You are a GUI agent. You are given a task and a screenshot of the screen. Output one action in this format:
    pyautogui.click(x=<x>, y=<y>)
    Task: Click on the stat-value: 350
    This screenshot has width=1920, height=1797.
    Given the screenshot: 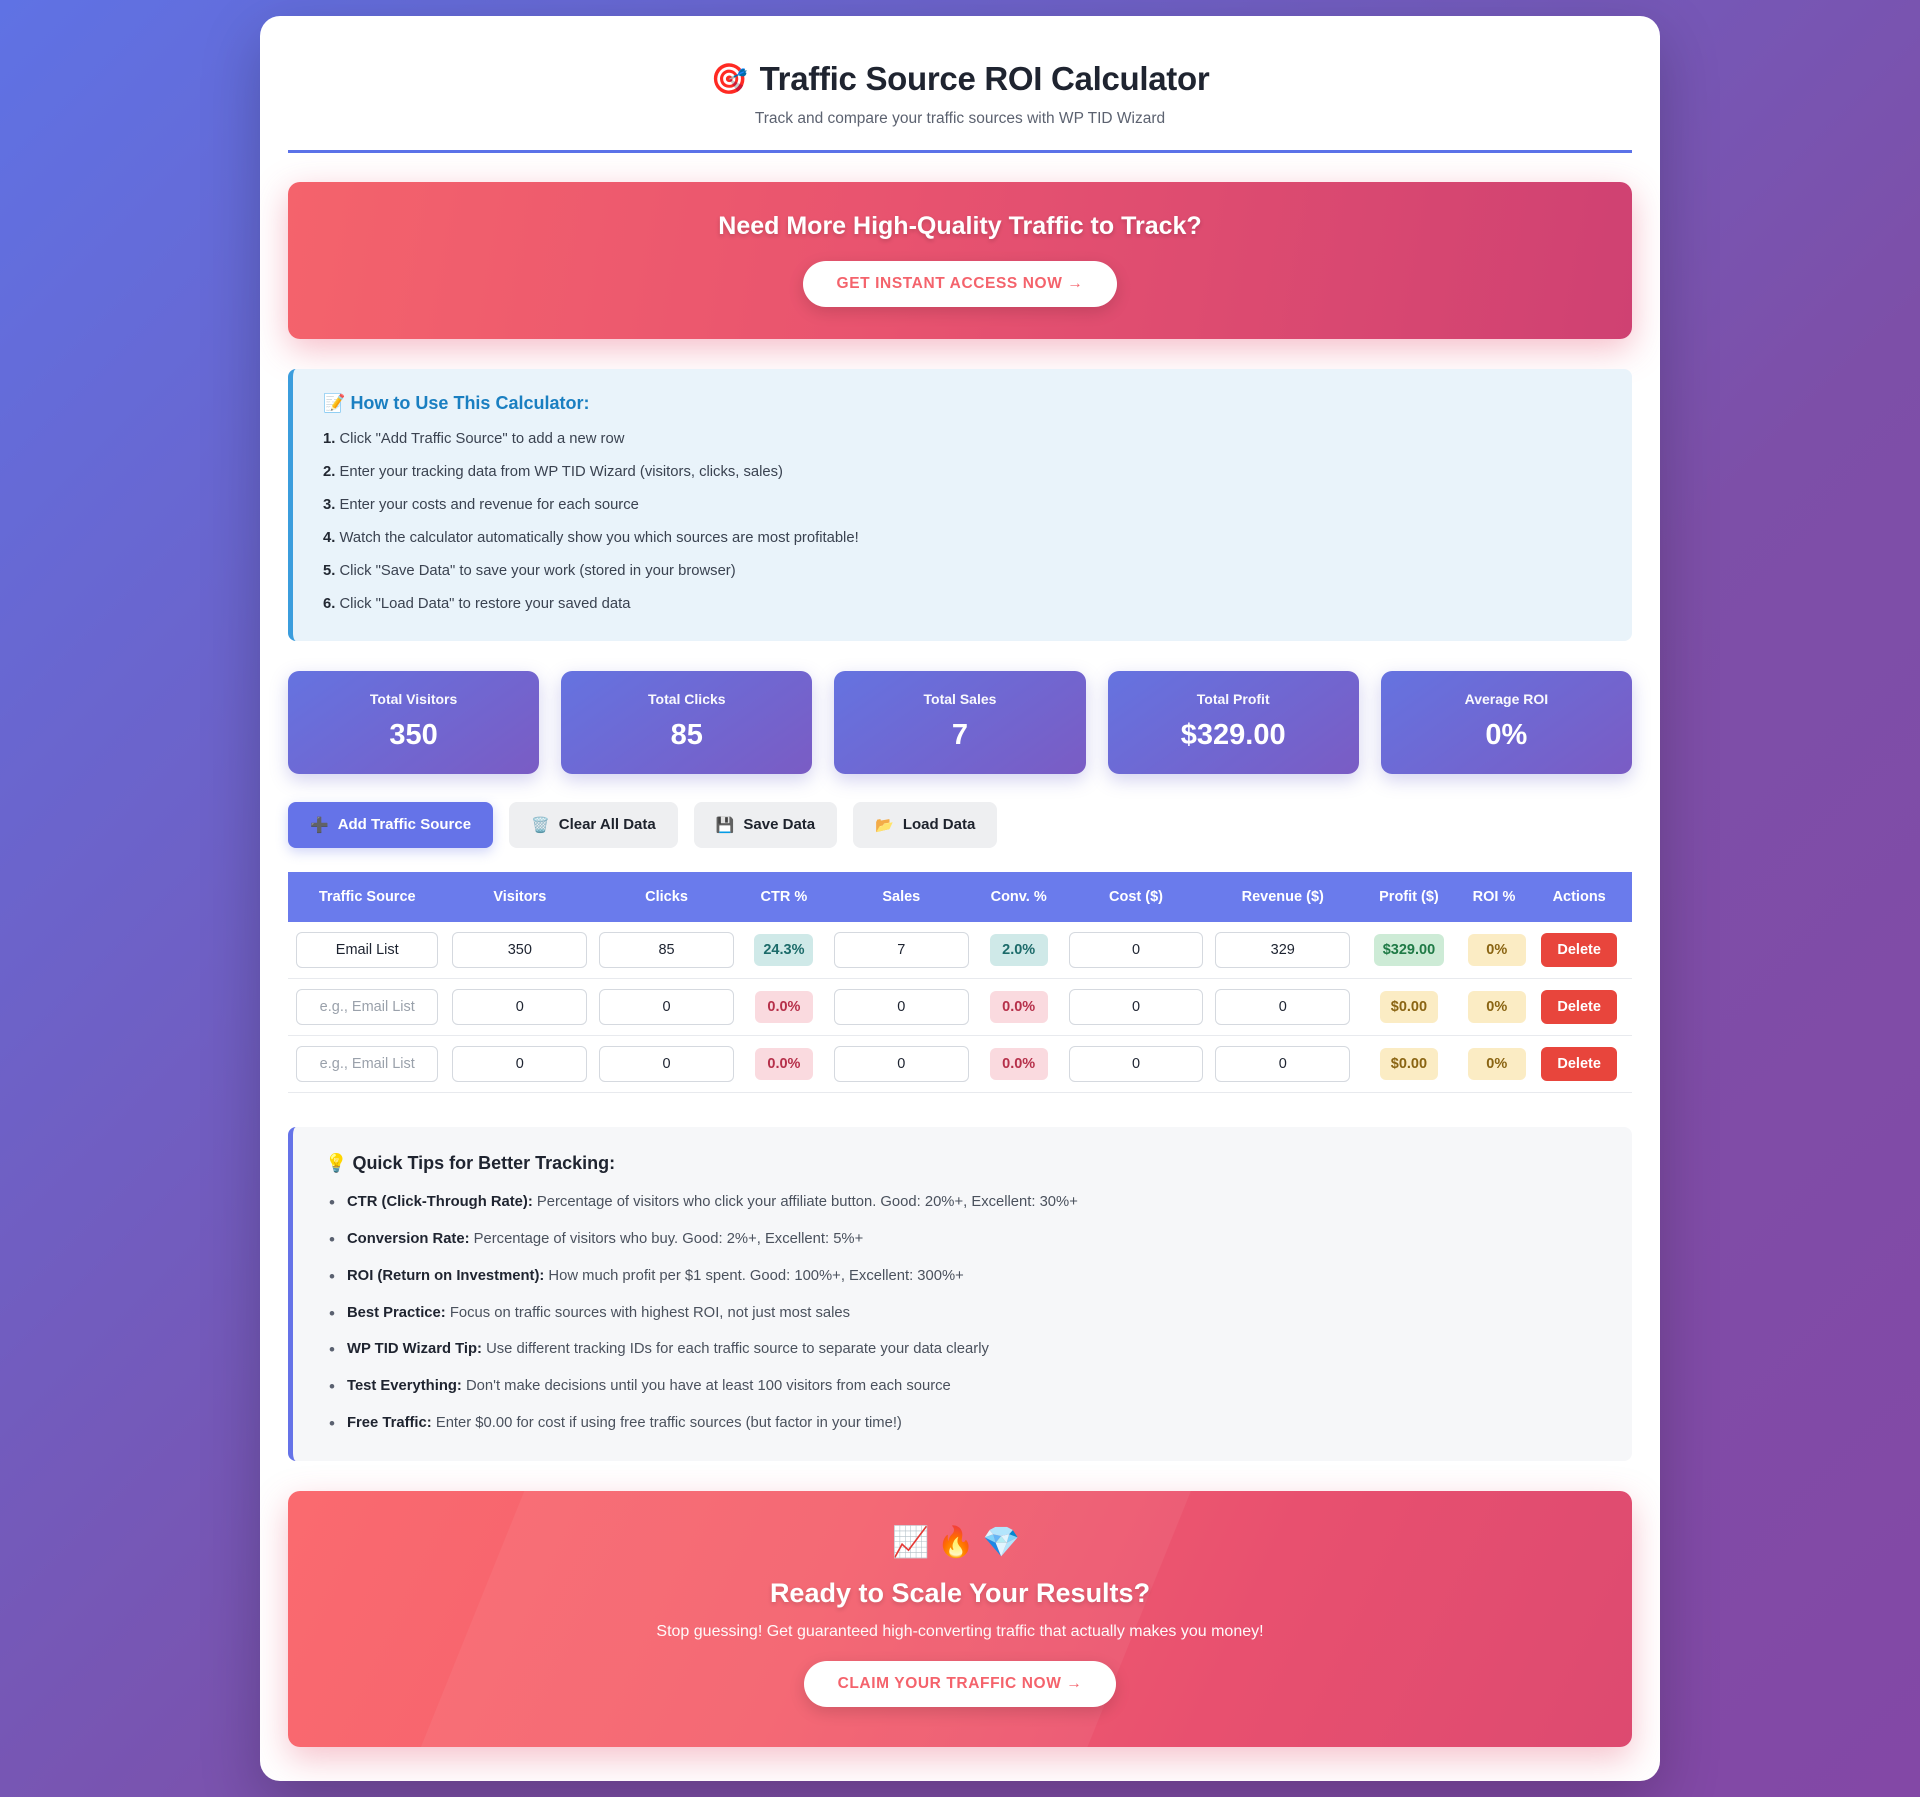 What is the action you would take?
    pyautogui.click(x=413, y=734)
    